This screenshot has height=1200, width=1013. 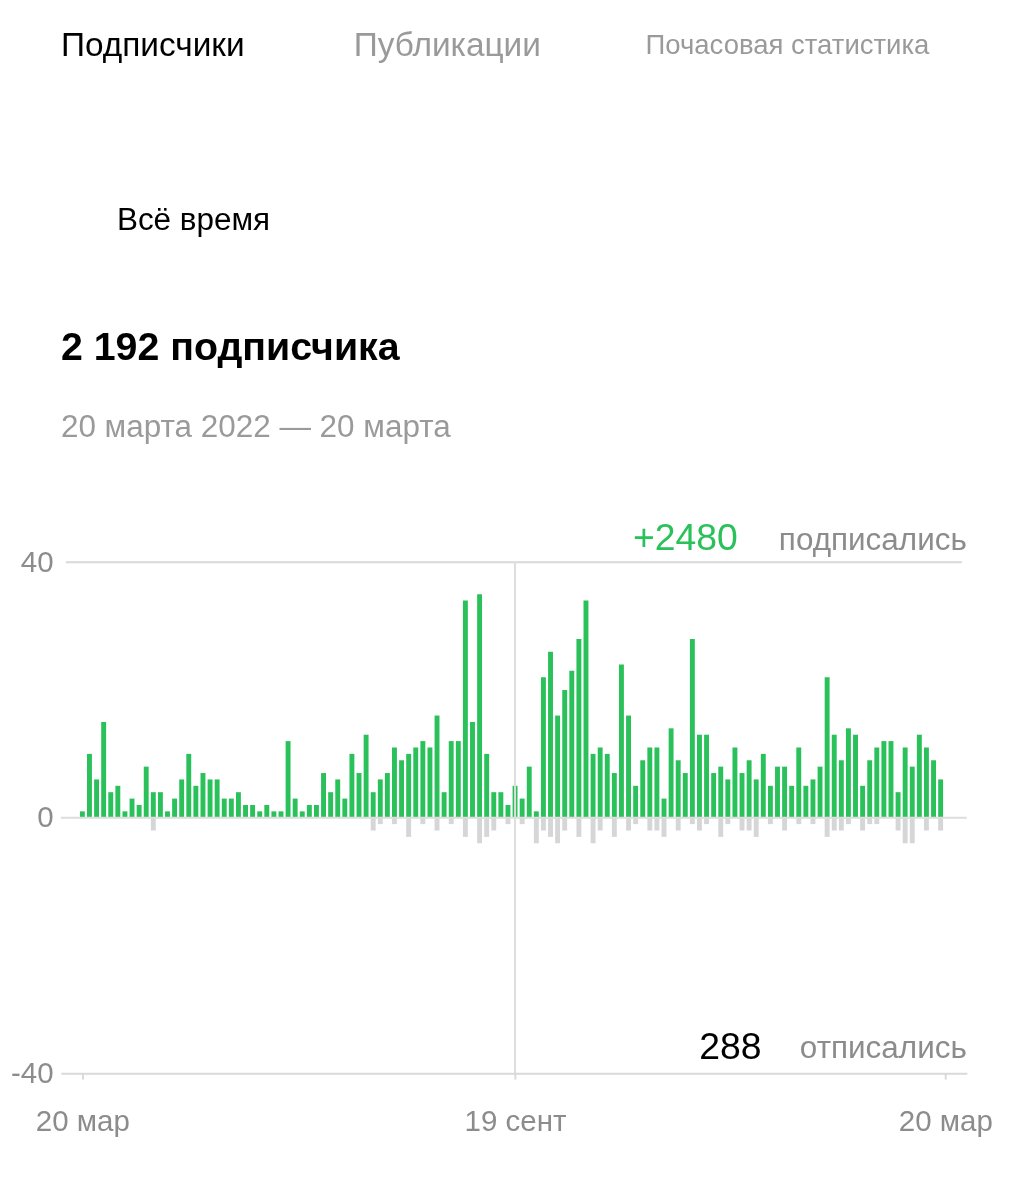 I want to click on text: Подписчики, so click(x=152, y=45).